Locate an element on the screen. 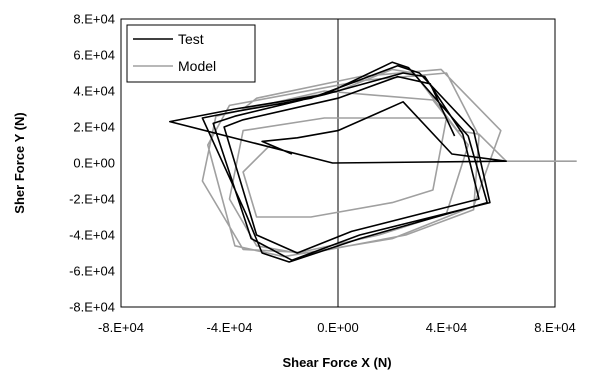  y-tick-label: -6.E+04 is located at coordinates (92, 271).